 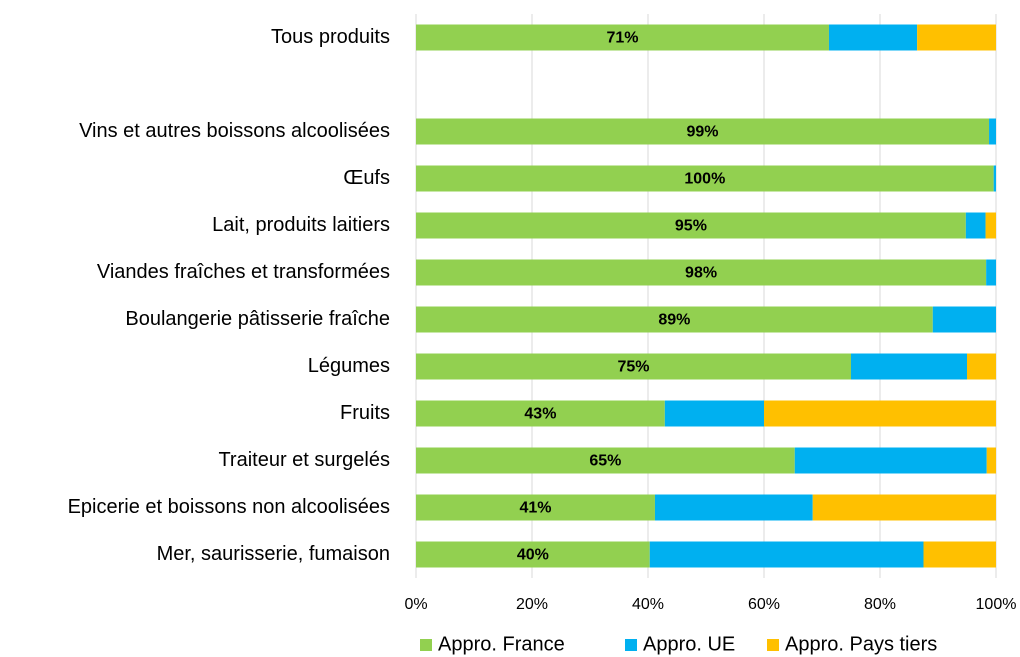 I want to click on legend-label: Appro. UE, so click(x=689, y=644).